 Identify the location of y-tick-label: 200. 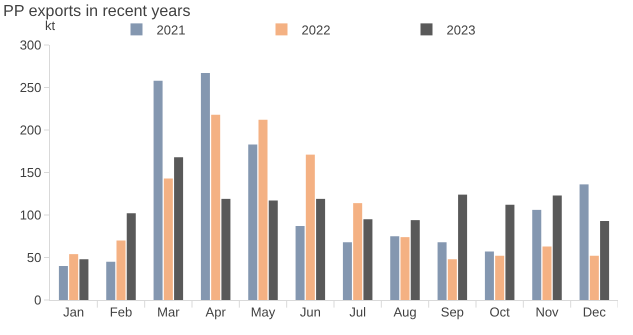
(31, 130).